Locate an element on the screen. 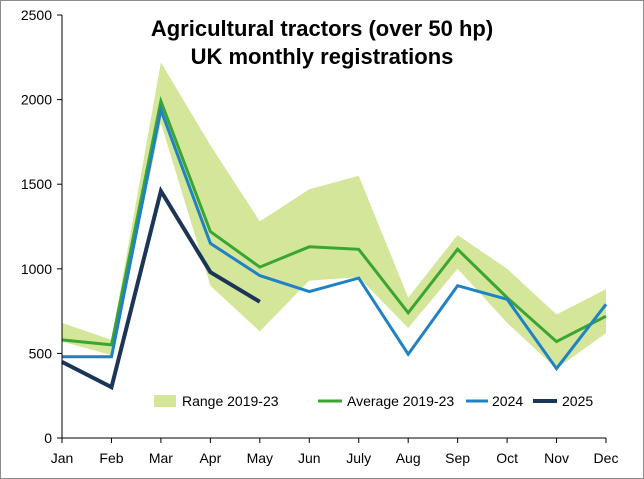 Image resolution: width=644 pixels, height=479 pixels. x-tick-label: Mar is located at coordinates (161, 458).